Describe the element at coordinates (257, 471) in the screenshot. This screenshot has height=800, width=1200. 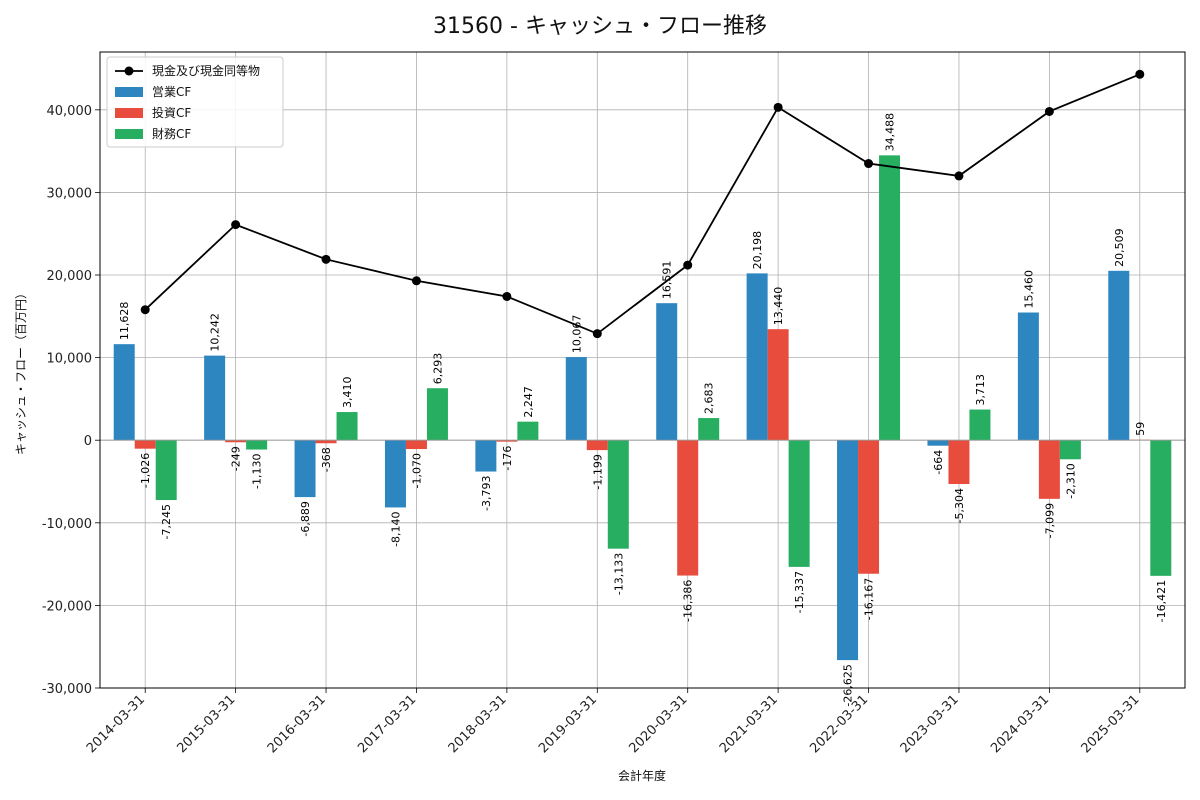
I see `bar-value-label: -1,130` at that location.